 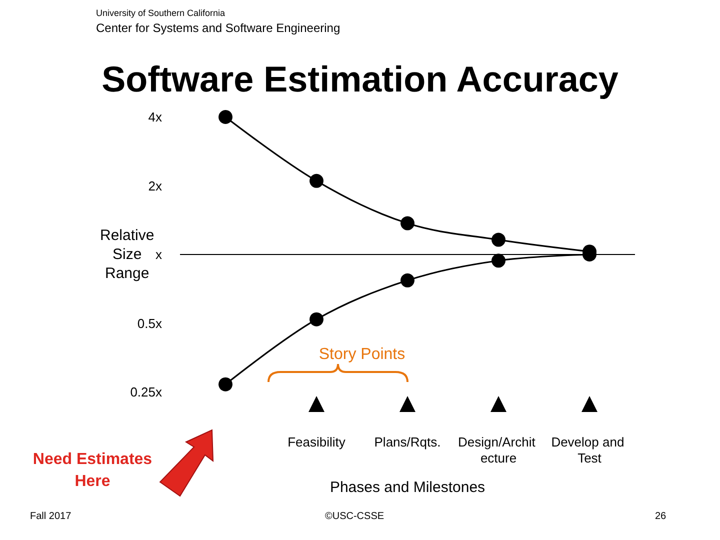 I want to click on x-tick-label: Develop and Test, so click(x=589, y=450).